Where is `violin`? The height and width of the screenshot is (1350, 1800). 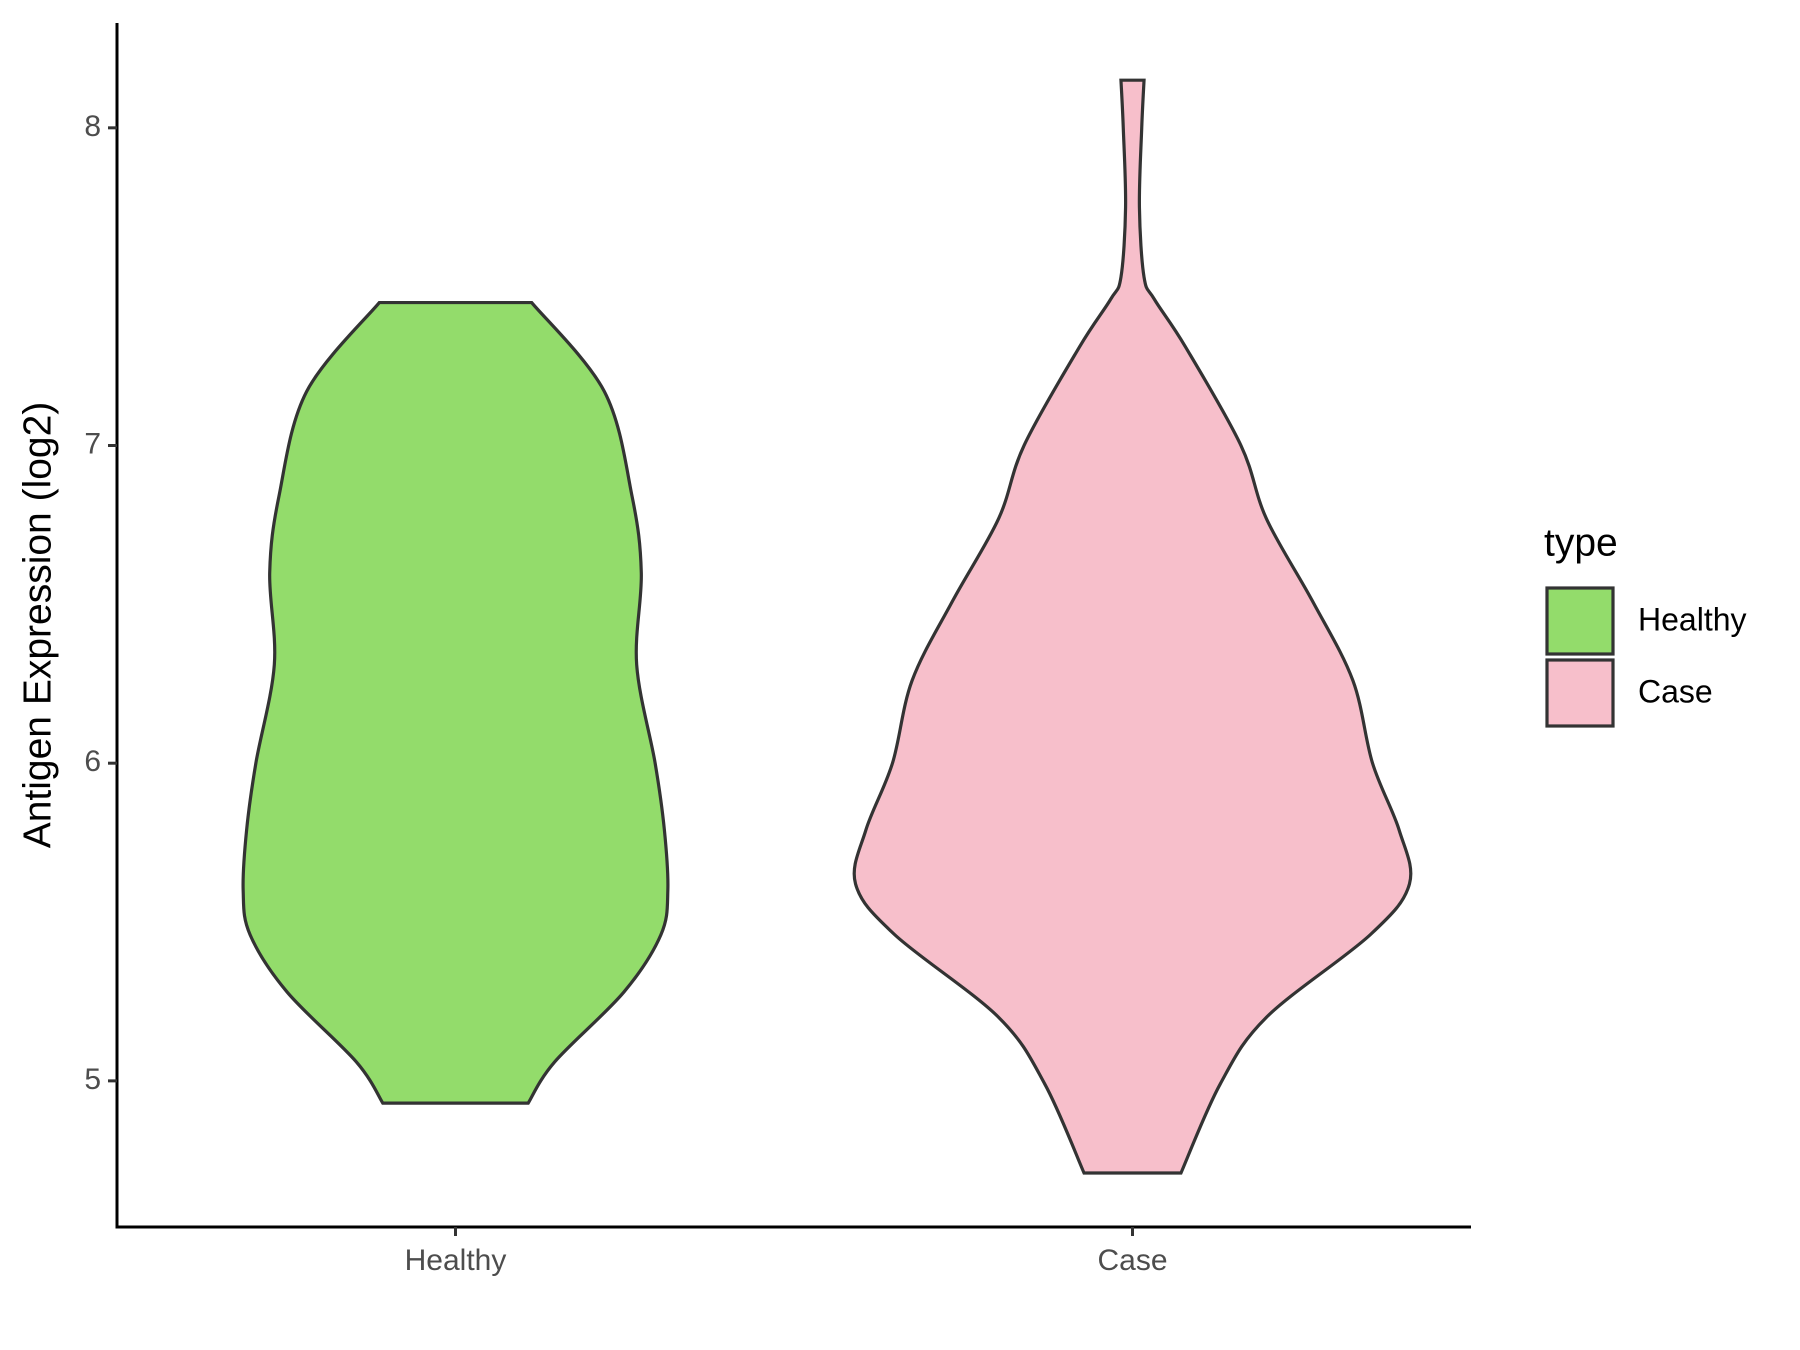 violin is located at coordinates (455, 702).